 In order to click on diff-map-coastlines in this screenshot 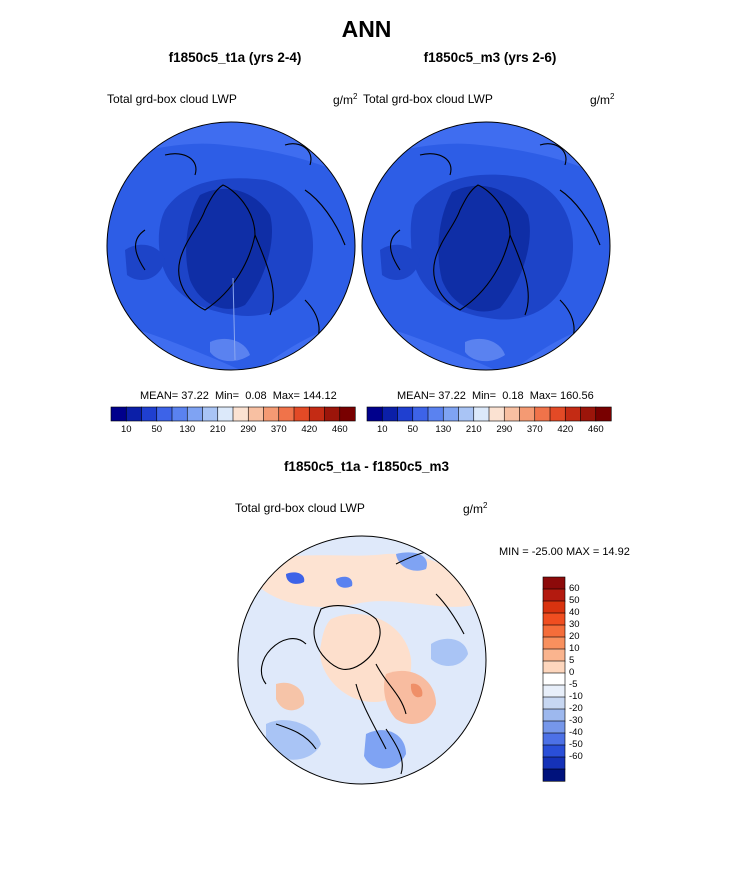, I will do `click(362, 663)`.